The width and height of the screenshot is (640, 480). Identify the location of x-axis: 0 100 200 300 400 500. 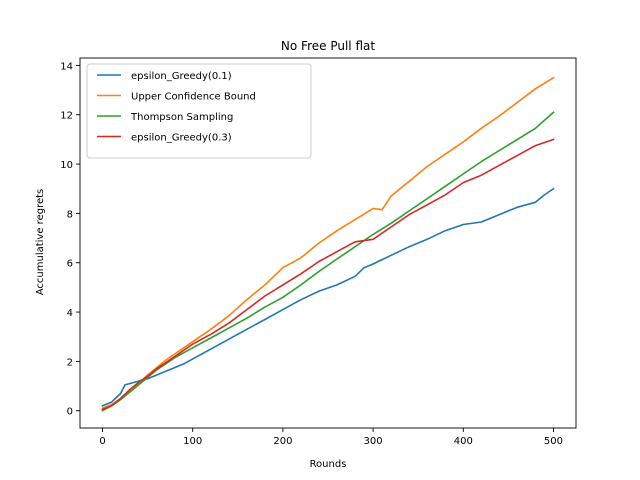
(331, 437).